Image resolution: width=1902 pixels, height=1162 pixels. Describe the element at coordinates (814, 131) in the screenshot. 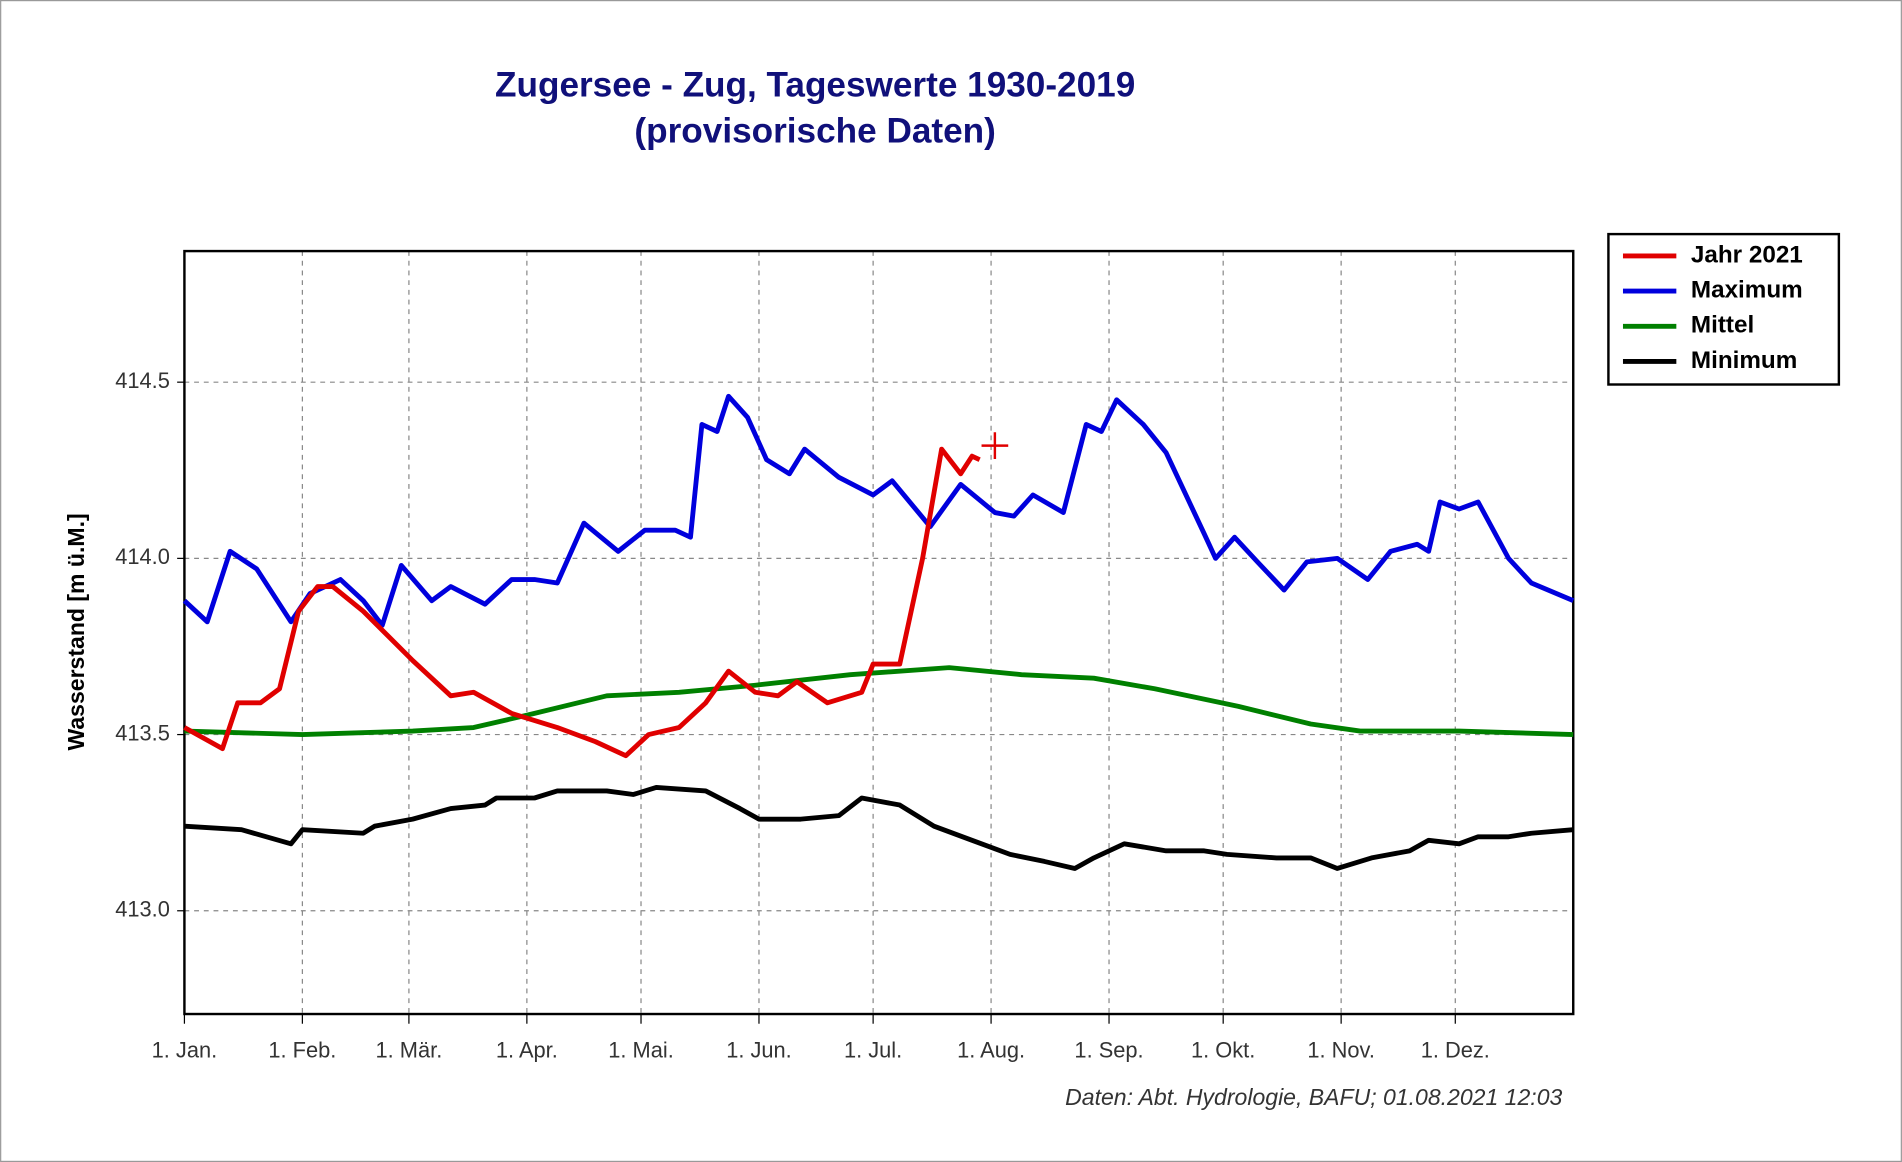

I see `chart-subtitle: (provisorische Daten)` at that location.